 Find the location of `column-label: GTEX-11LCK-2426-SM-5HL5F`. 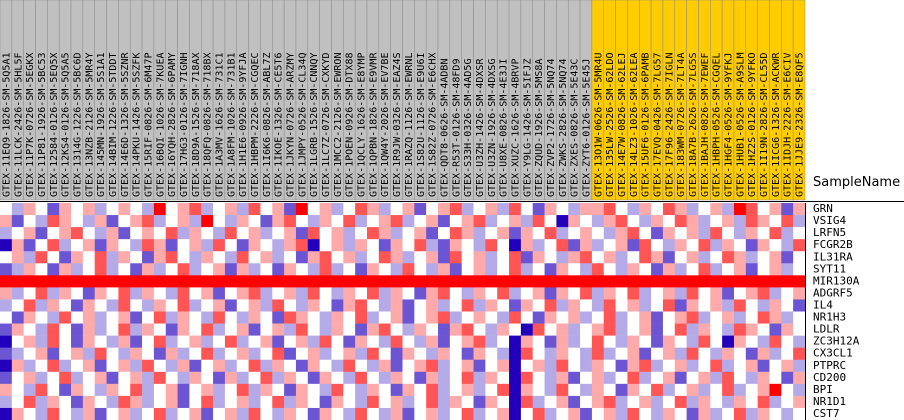

column-label: GTEX-11LCK-2426-SM-5HL5F is located at coordinates (18, 125).